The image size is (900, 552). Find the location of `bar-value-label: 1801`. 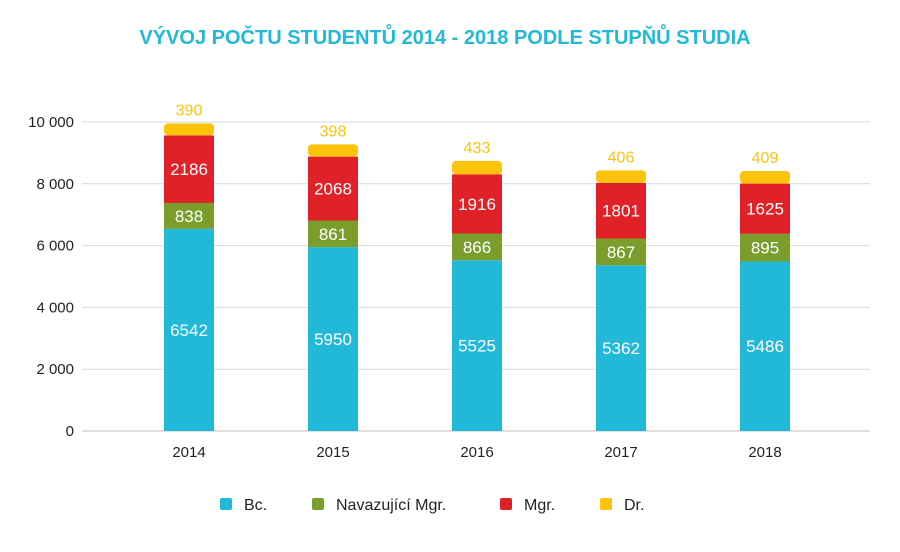

bar-value-label: 1801 is located at coordinates (621, 211).